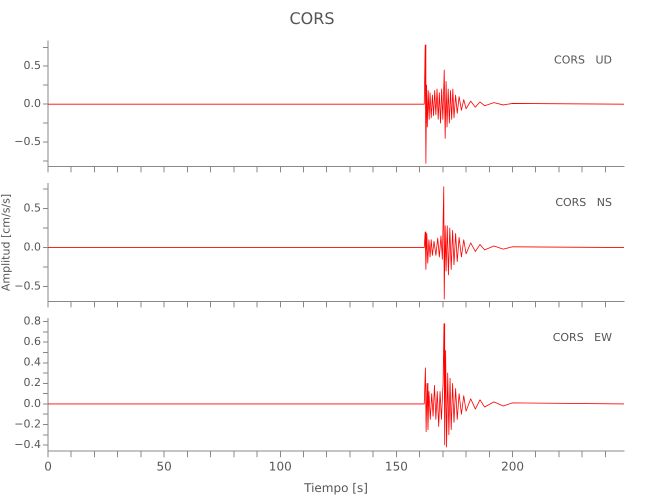 This screenshot has width=650, height=500. What do you see at coordinates (32, 321) in the screenshot?
I see `y-tick-label: 0.8` at bounding box center [32, 321].